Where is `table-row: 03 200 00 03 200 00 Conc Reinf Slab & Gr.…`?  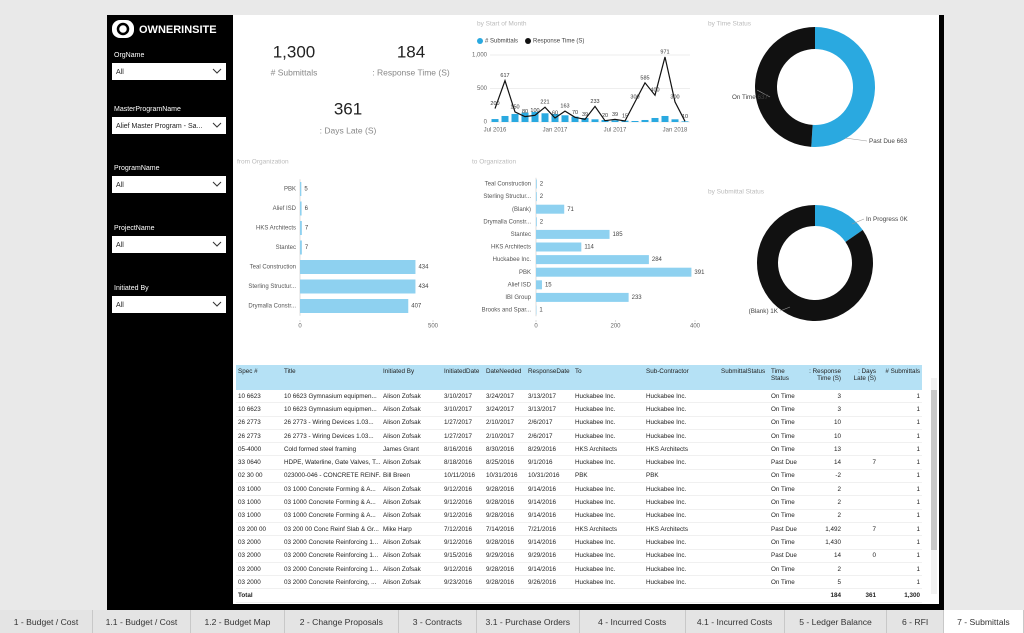
table-row: 03 200 00 03 200 00 Conc Reinf Slab & Gr.… is located at coordinates (579, 529).